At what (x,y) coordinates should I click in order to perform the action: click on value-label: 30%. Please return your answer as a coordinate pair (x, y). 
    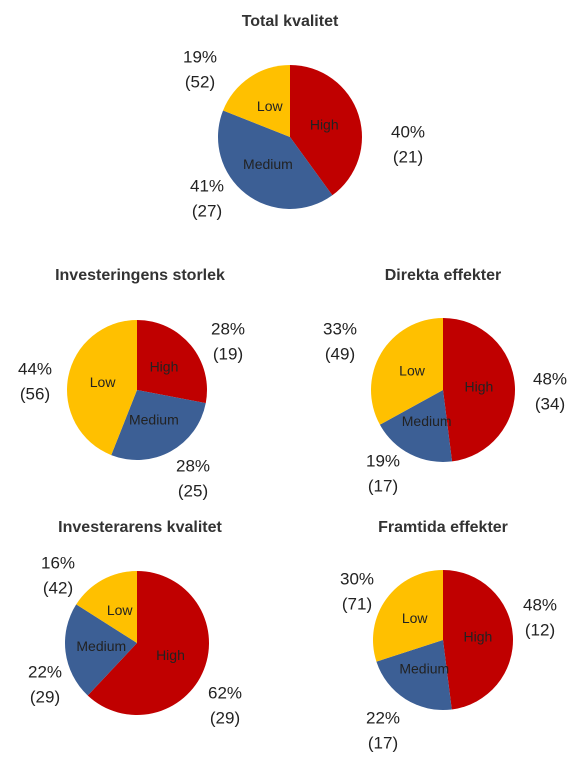
    Looking at the image, I should click on (357, 578).